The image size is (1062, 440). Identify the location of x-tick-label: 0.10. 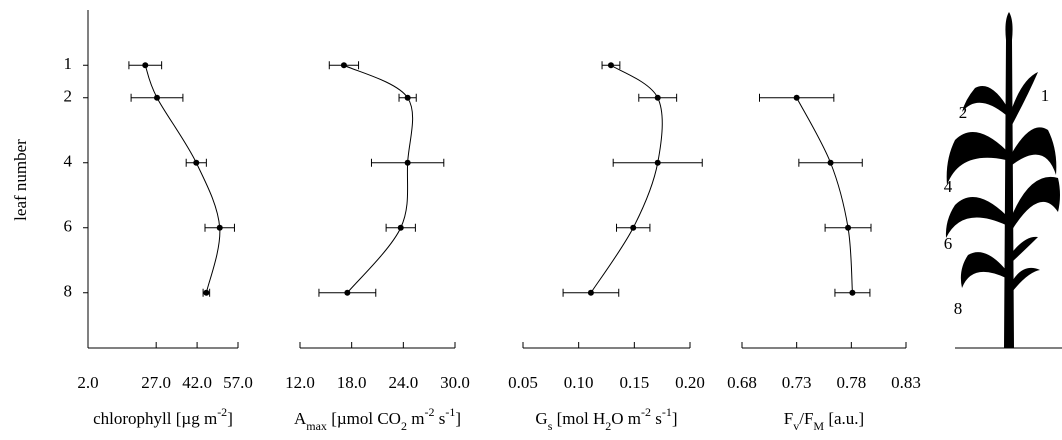
(579, 382).